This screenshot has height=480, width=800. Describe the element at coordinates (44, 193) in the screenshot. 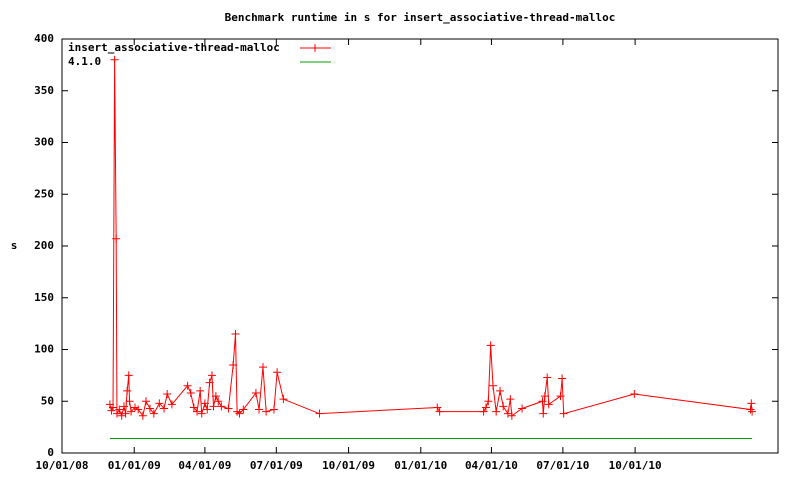

I see `y-tick-label: 250` at that location.